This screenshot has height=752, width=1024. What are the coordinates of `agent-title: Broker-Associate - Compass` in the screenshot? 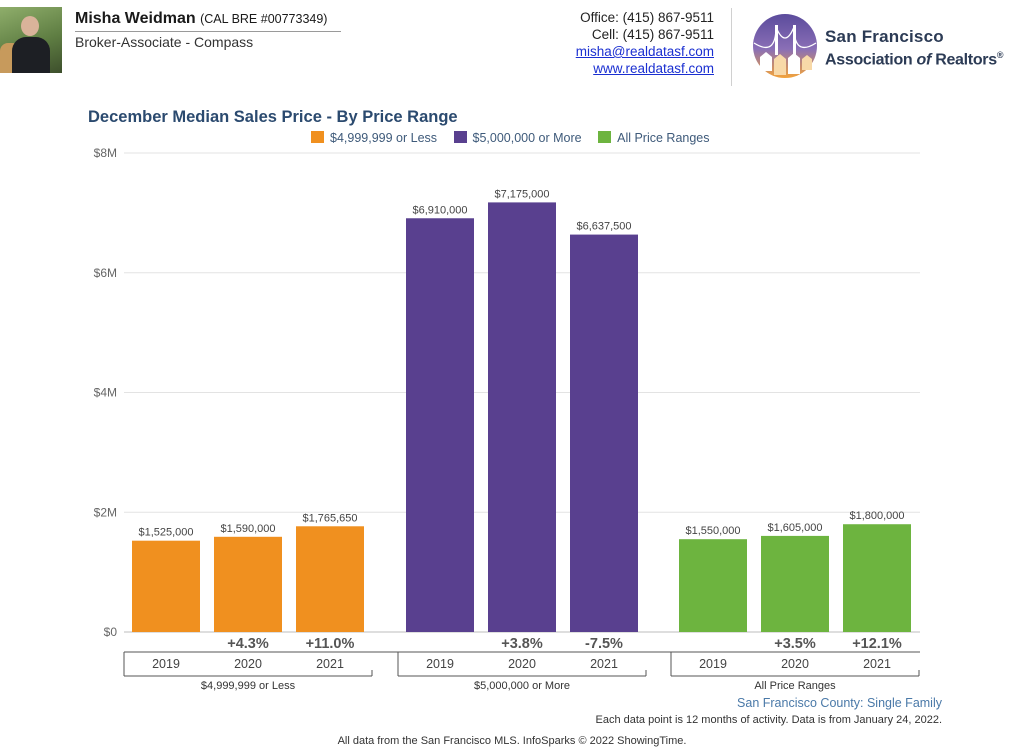 It's located at (164, 42).